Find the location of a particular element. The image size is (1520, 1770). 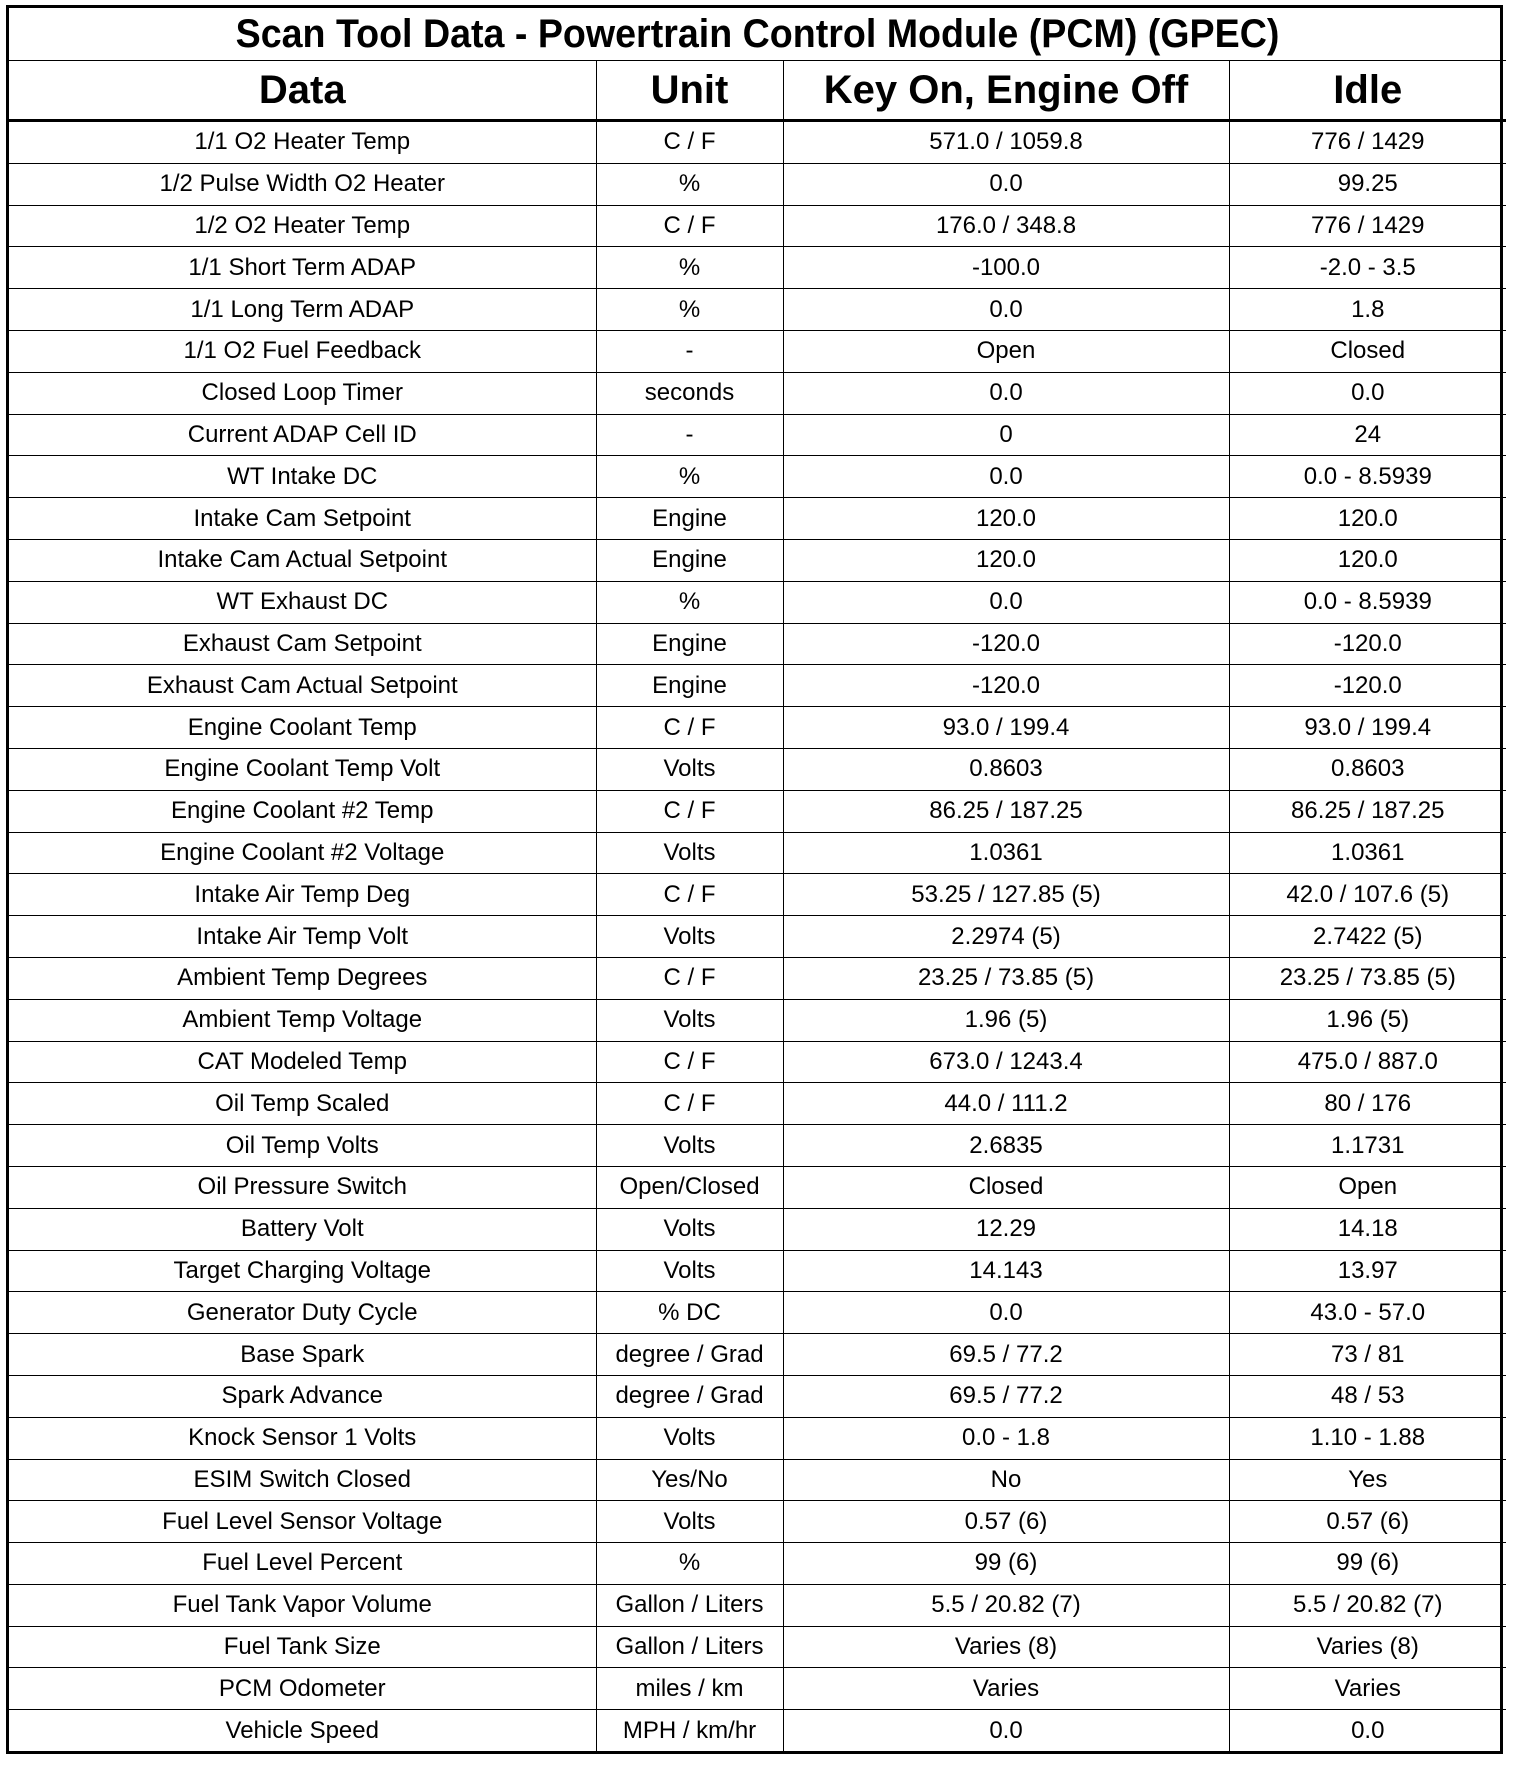

cell-data: Exhaust Cam Actual Setpoint is located at coordinates (303, 686).